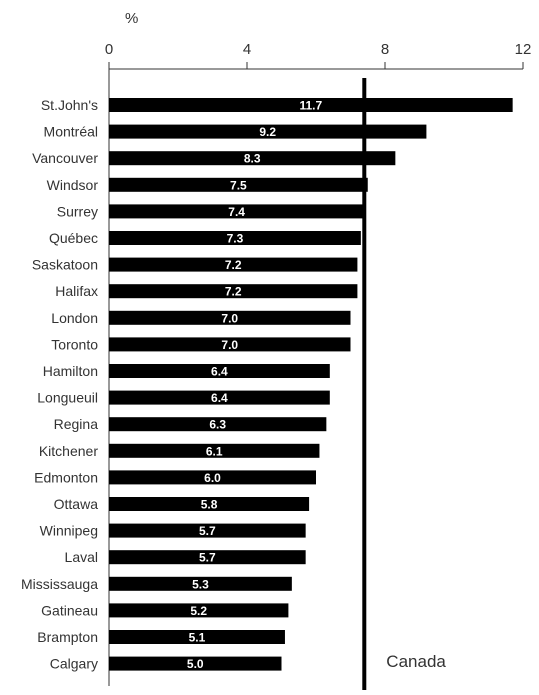 This screenshot has height=695, width=539. I want to click on category-label: Toronto, so click(74, 344).